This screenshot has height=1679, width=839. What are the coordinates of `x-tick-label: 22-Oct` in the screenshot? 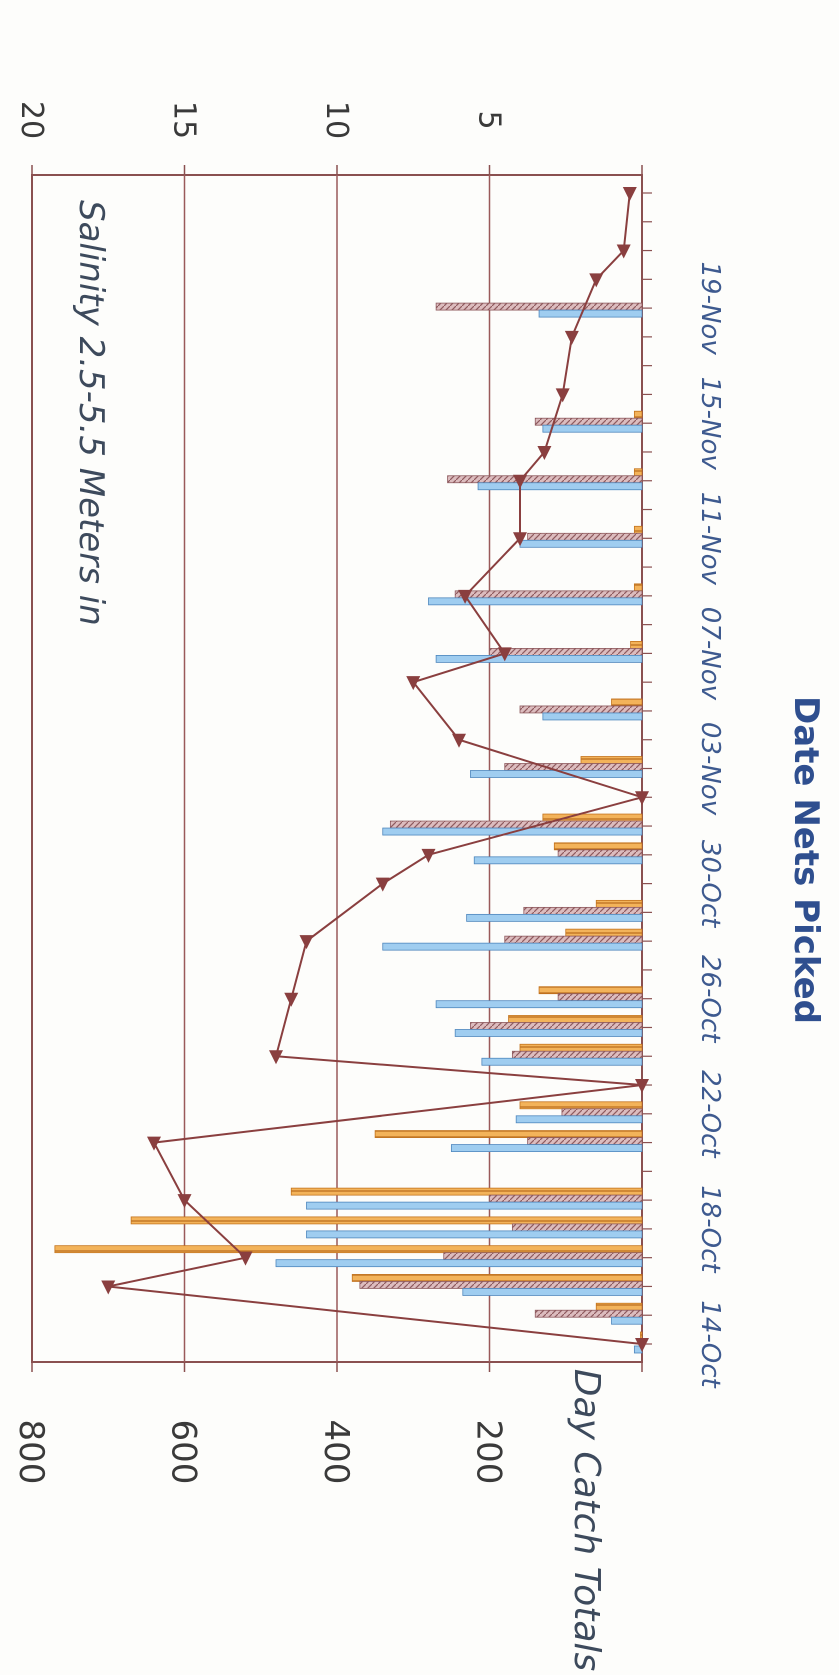 It's located at (710, 1114).